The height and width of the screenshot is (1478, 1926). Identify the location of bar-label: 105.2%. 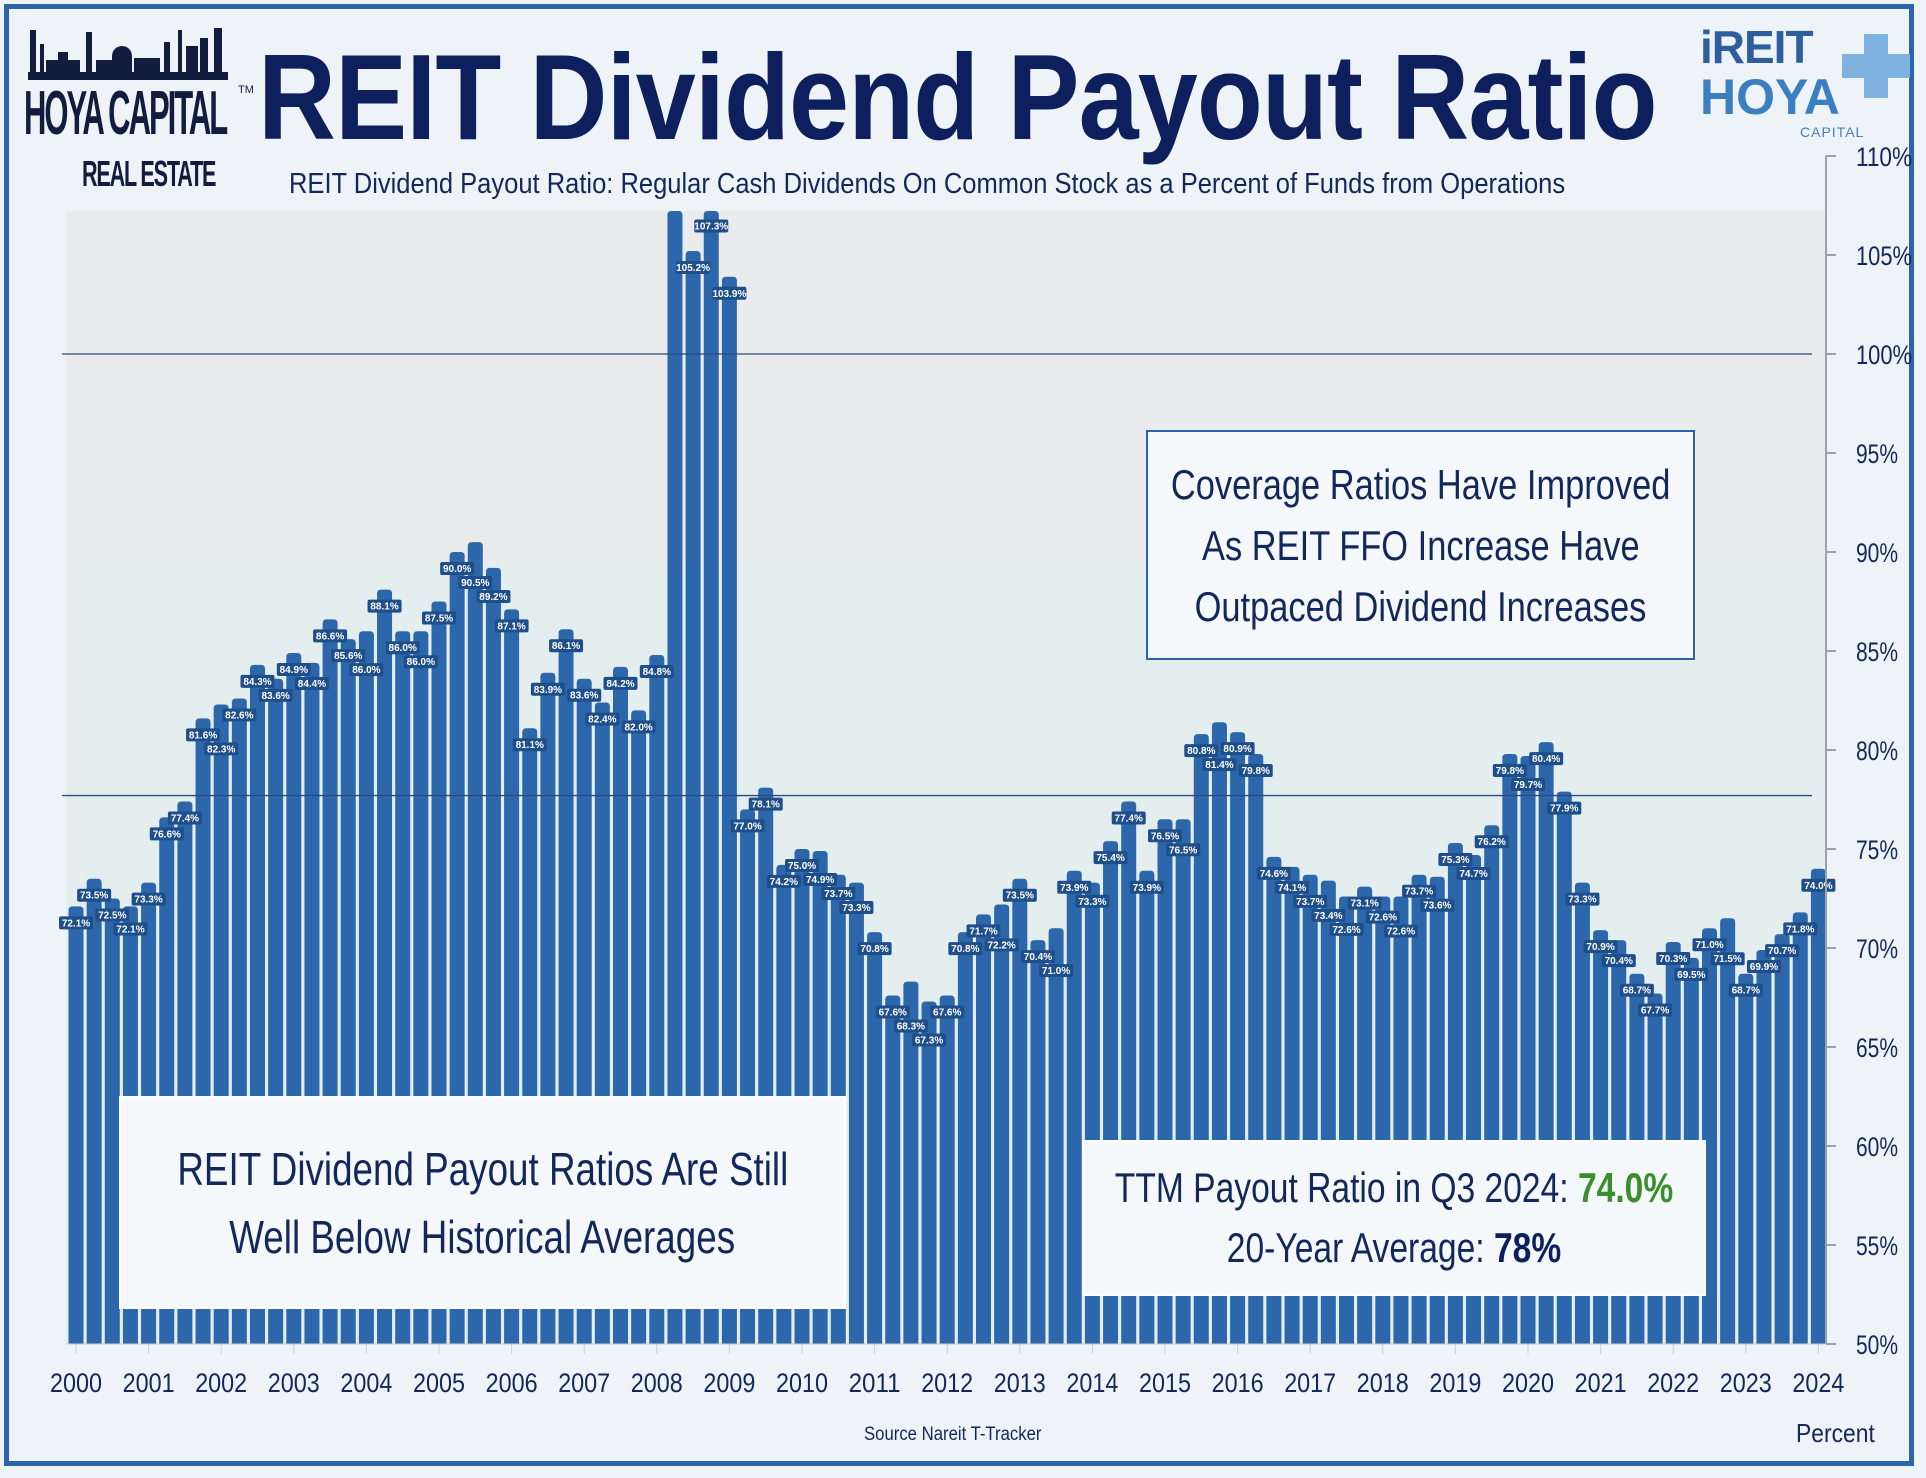
(693, 268).